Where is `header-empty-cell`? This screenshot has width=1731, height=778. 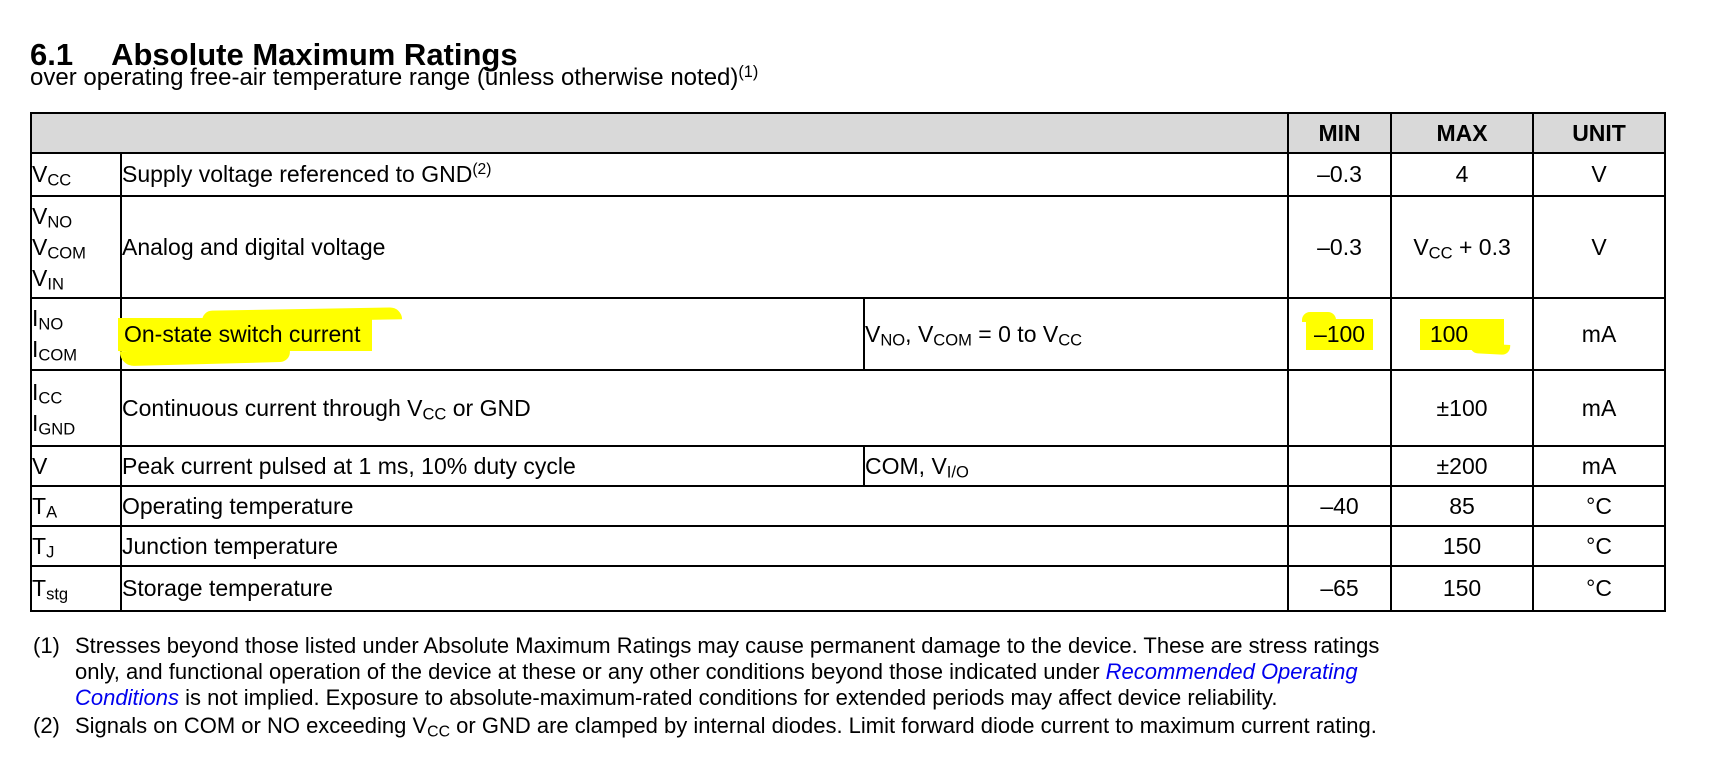
header-empty-cell is located at coordinates (659, 133).